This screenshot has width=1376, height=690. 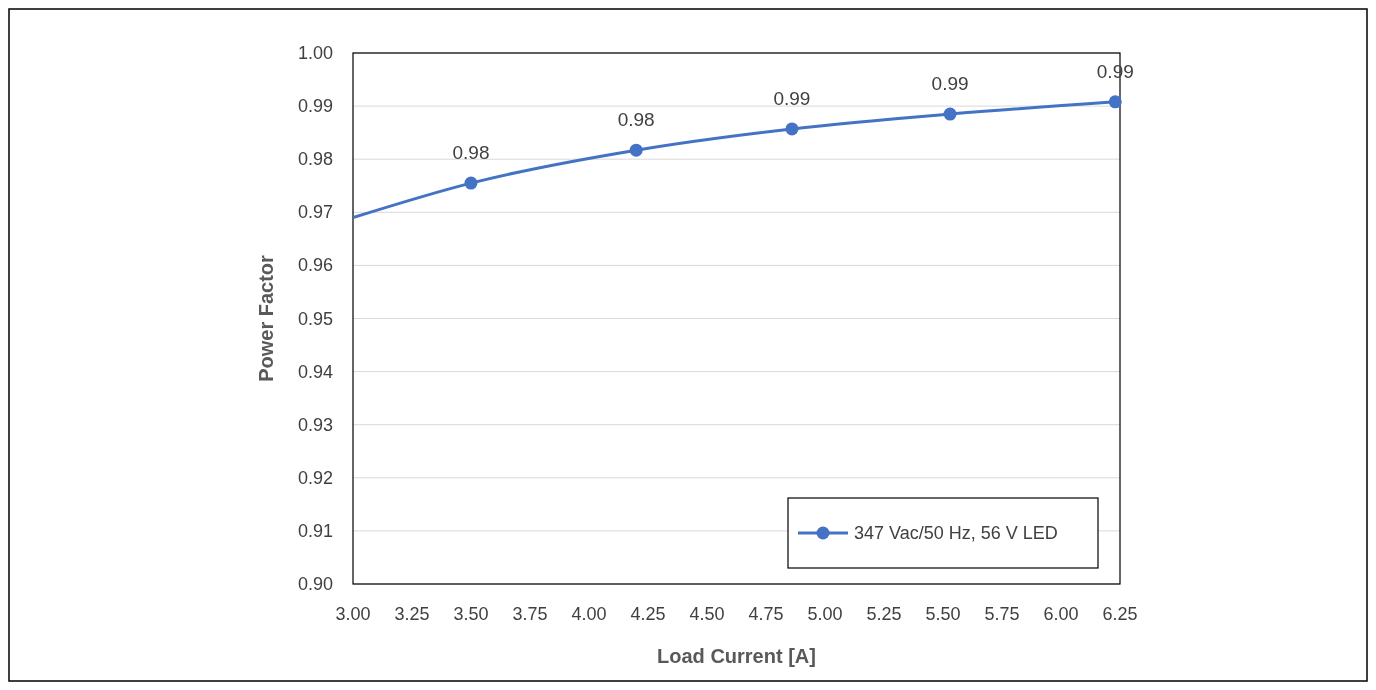 I want to click on x-tick-label: 3.75, so click(x=530, y=614).